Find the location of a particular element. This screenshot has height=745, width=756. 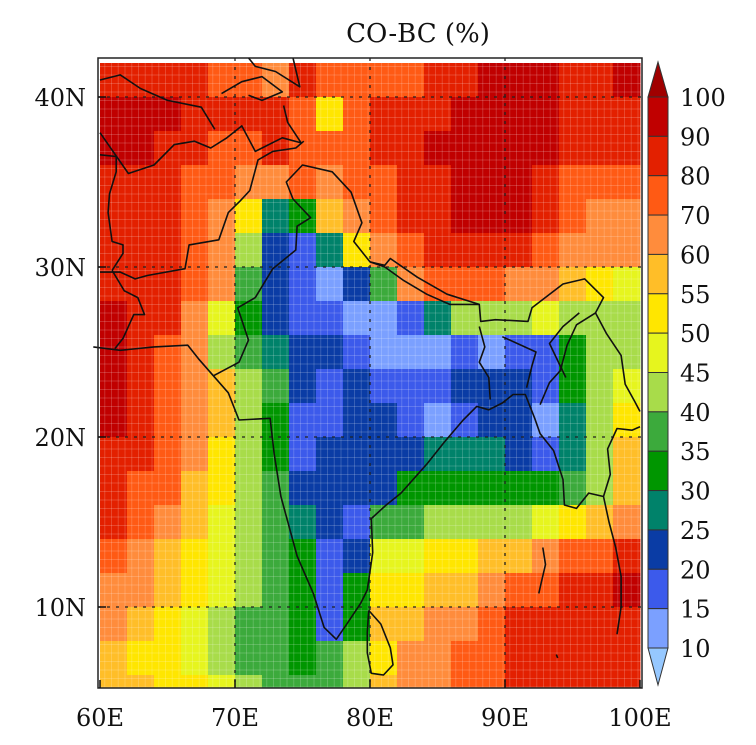

colorbar-under-triangle is located at coordinates (658, 667).